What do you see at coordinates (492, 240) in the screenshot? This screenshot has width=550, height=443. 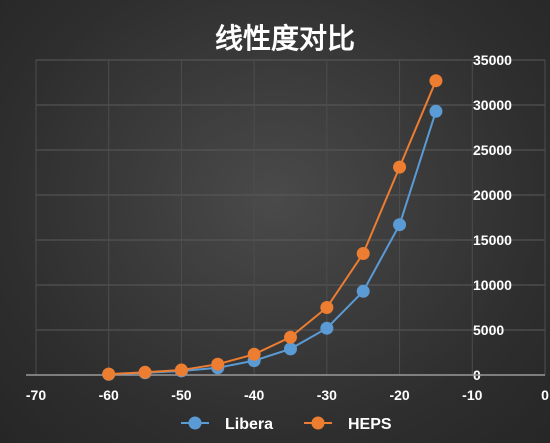 I see `y-tick-label: 15000` at bounding box center [492, 240].